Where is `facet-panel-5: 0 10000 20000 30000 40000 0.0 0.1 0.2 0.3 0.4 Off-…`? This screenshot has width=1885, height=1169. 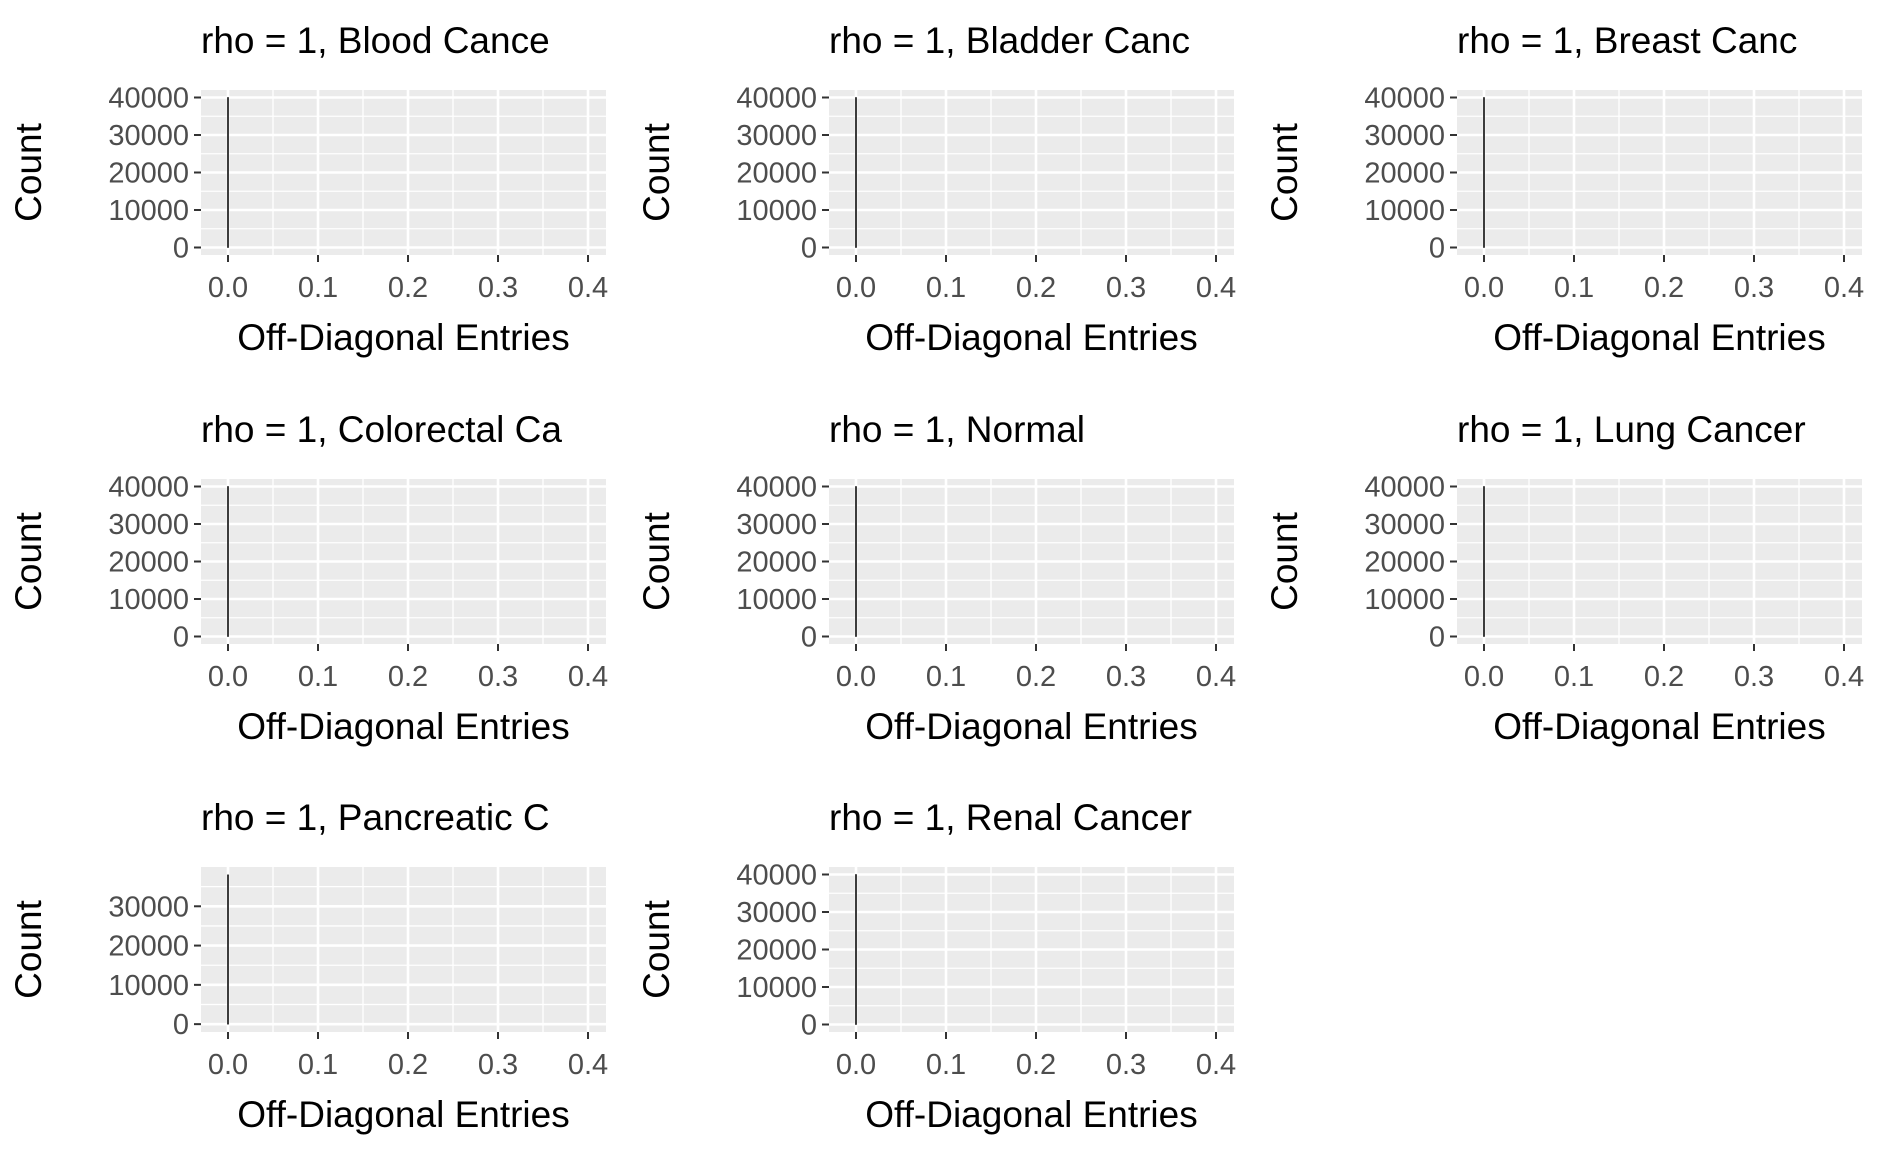
facet-panel-5: 0 10000 20000 30000 40000 0.0 0.1 0.2 0.3 0.4 Off-… is located at coordinates (936, 578).